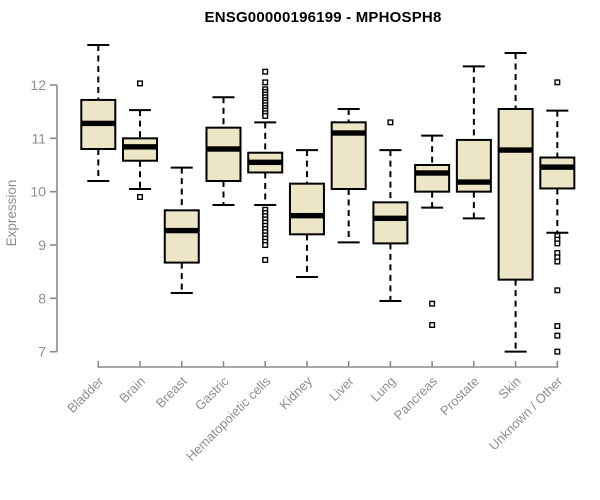 This screenshot has width=600, height=500. I want to click on x-tick-label-skin: Skin, so click(509, 388).